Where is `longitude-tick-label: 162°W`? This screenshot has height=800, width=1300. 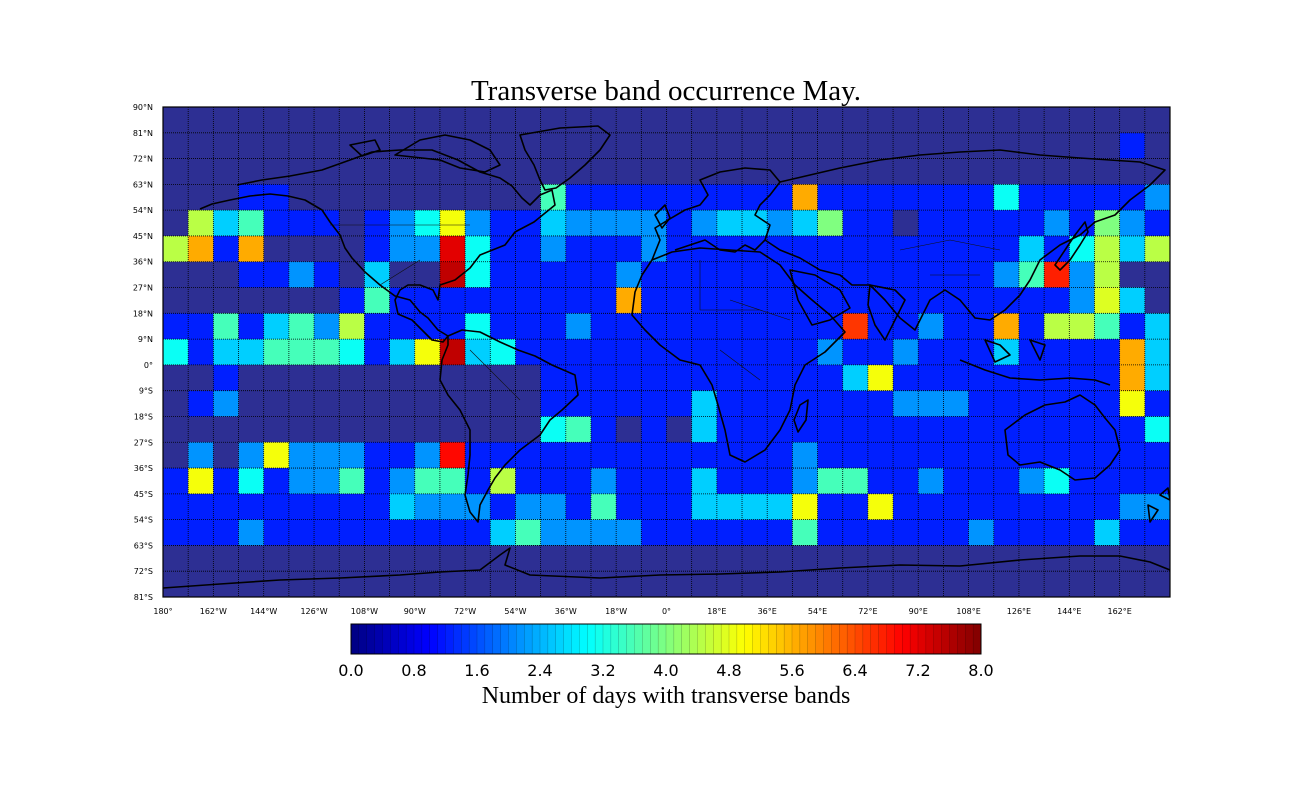
longitude-tick-label: 162°W is located at coordinates (213, 611).